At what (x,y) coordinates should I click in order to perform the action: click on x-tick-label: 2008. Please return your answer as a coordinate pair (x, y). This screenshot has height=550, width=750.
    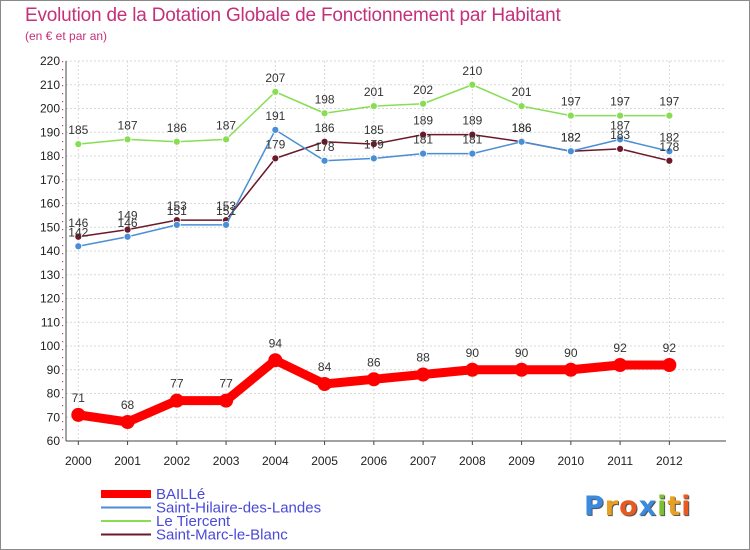
    Looking at the image, I should click on (472, 461).